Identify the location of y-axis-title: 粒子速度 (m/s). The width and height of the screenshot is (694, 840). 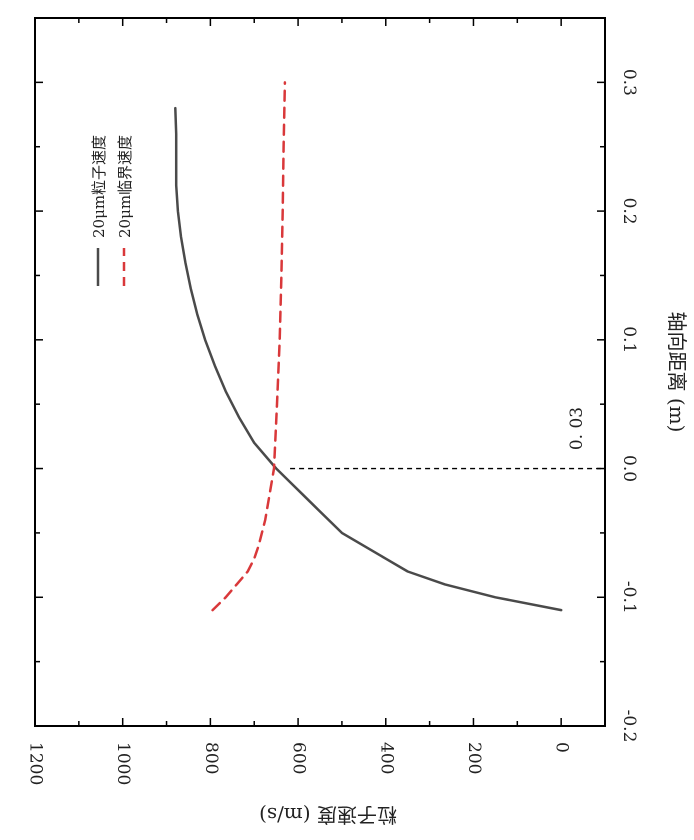
(328, 815).